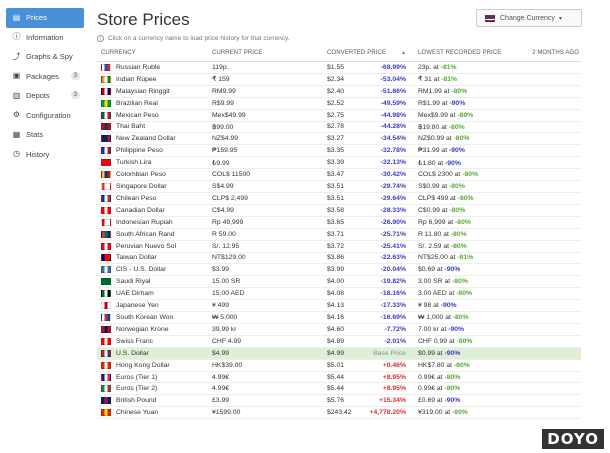 This screenshot has height=453, width=610. Describe the element at coordinates (137, 377) in the screenshot. I see `currency-name-link: Euros (Tier 1)` at that location.